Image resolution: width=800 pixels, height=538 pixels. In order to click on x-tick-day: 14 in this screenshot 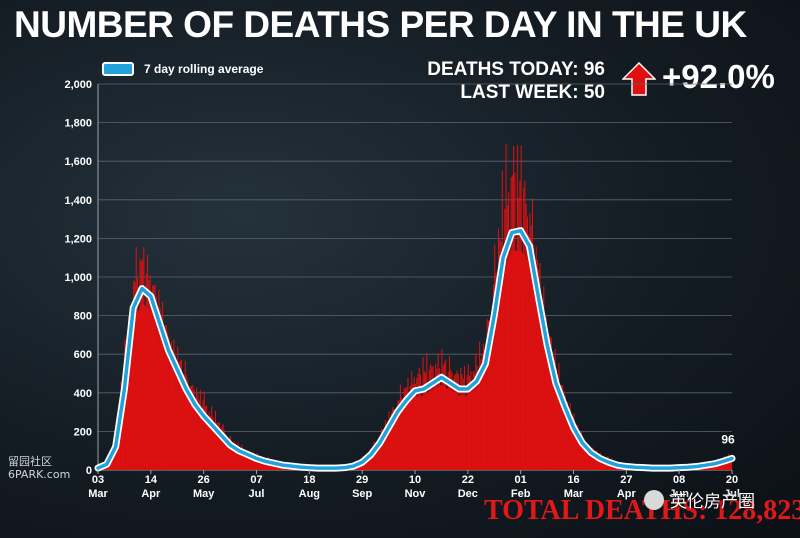, I will do `click(151, 480)`.